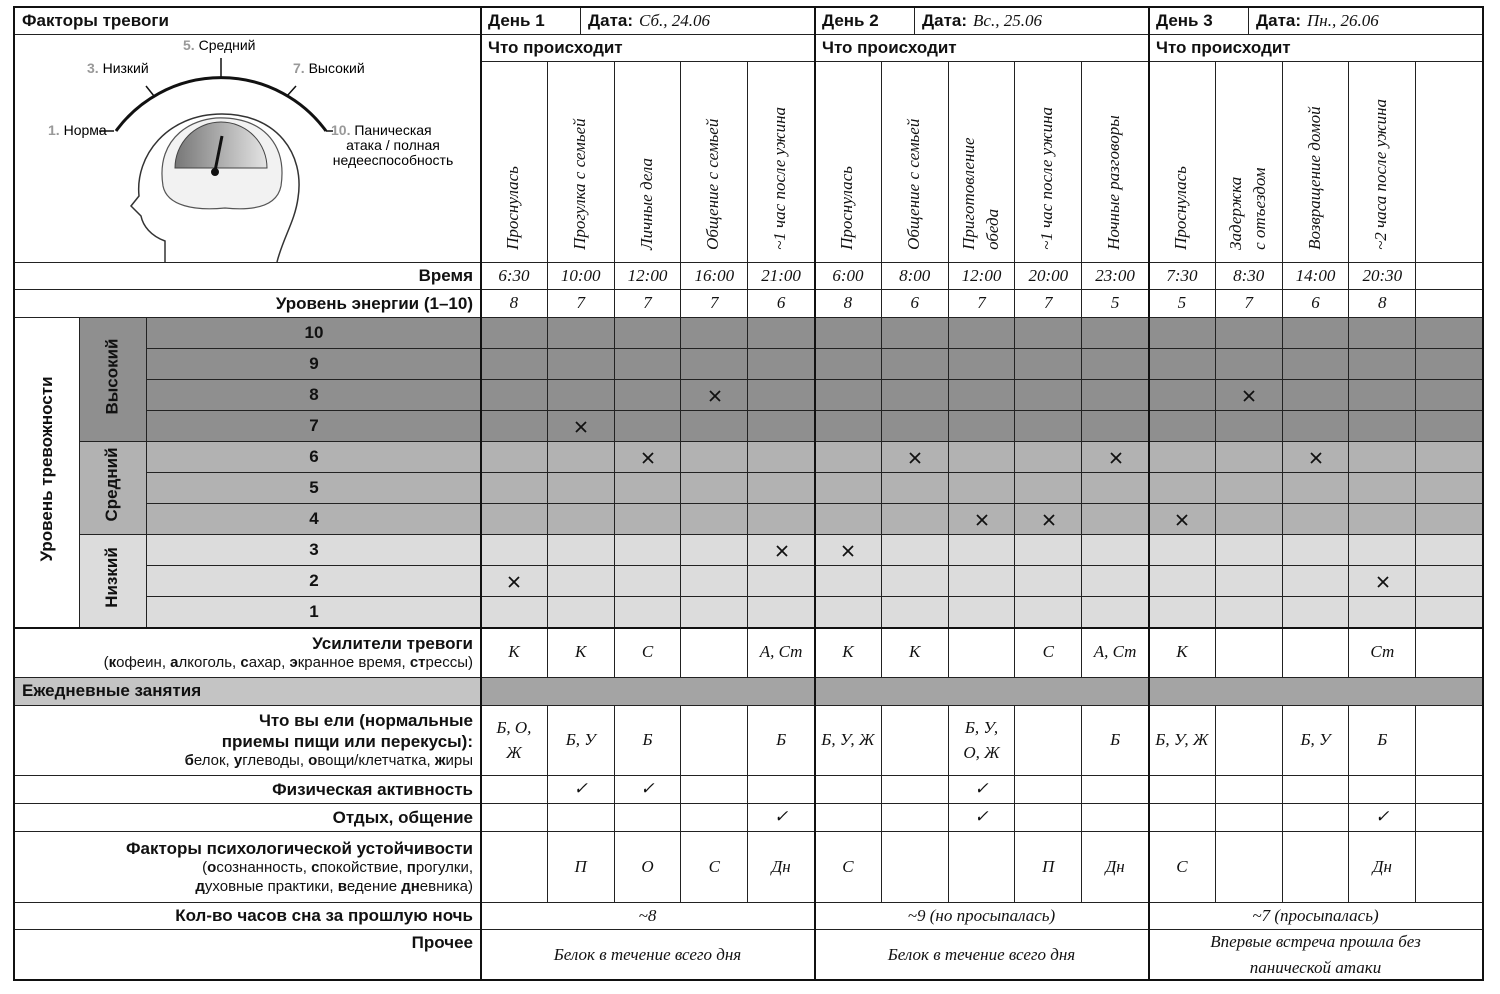  I want to click on rotated-event: Задержка с отъездом, so click(1248, 162).